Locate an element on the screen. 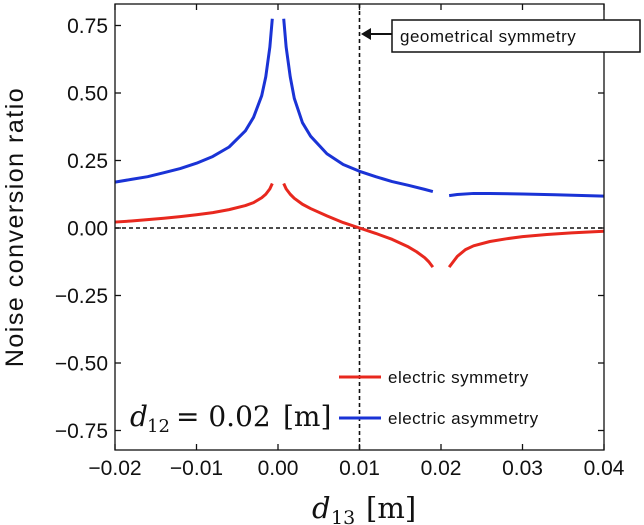 The width and height of the screenshot is (644, 525). y-tick-label: −0.25 is located at coordinates (81, 296).